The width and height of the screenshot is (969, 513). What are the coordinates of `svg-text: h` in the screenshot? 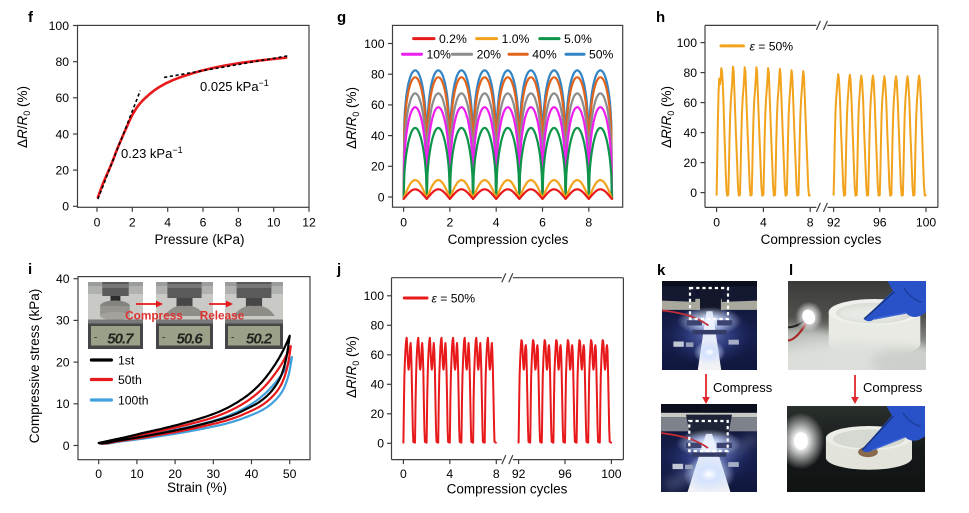 It's located at (660, 17).